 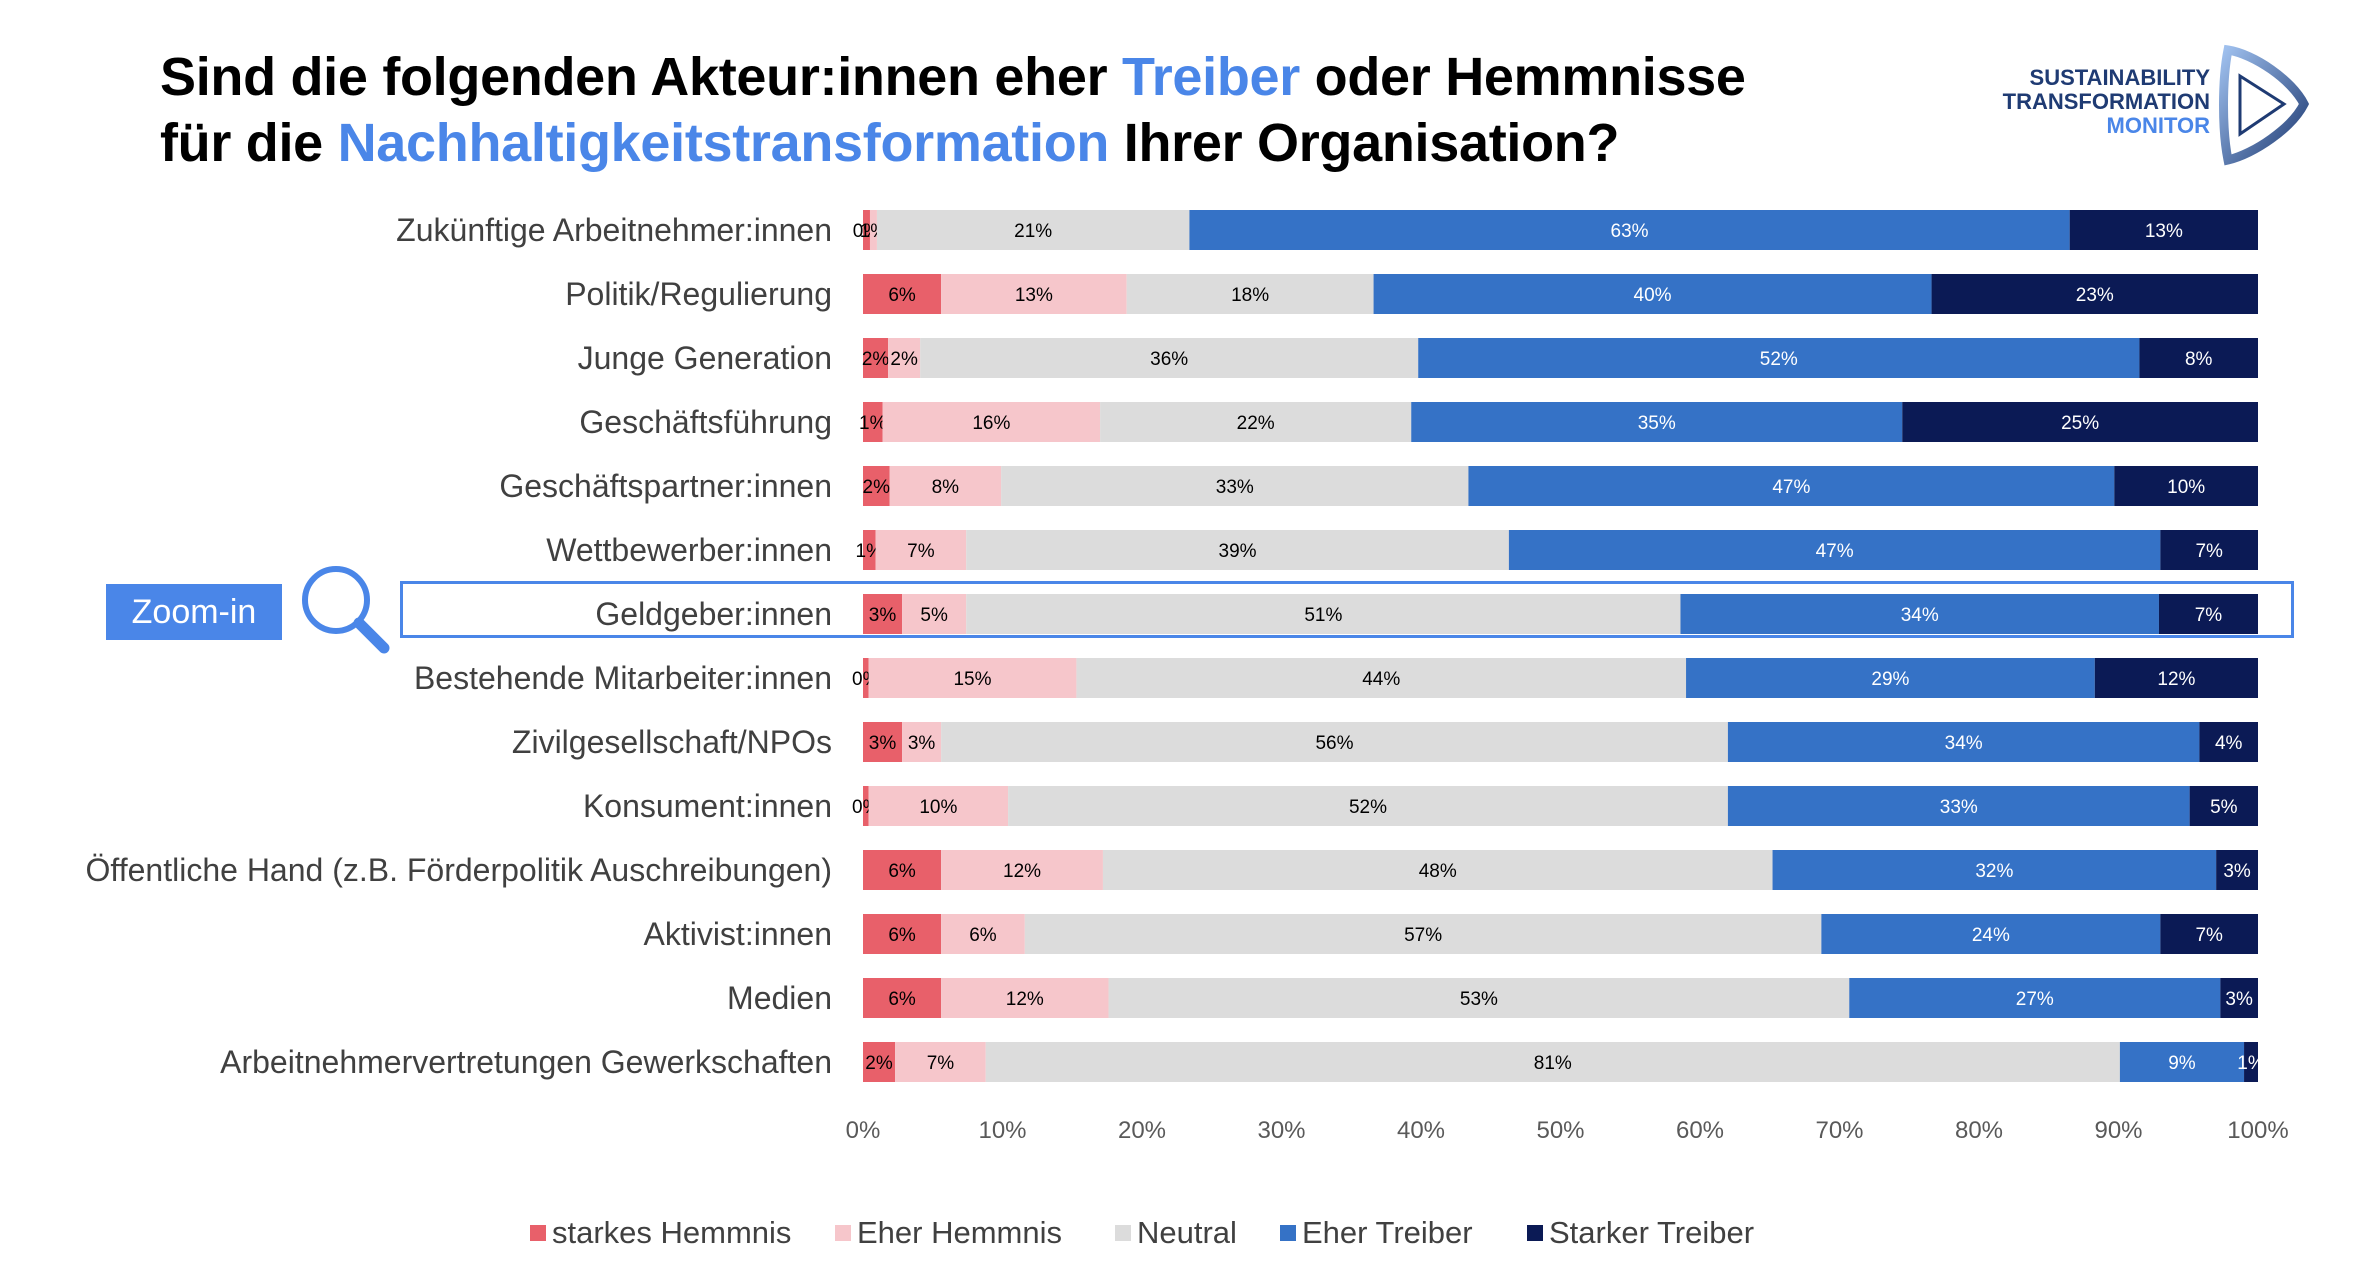 I want to click on category-label: Wettbewerber:innen, so click(x=689, y=550).